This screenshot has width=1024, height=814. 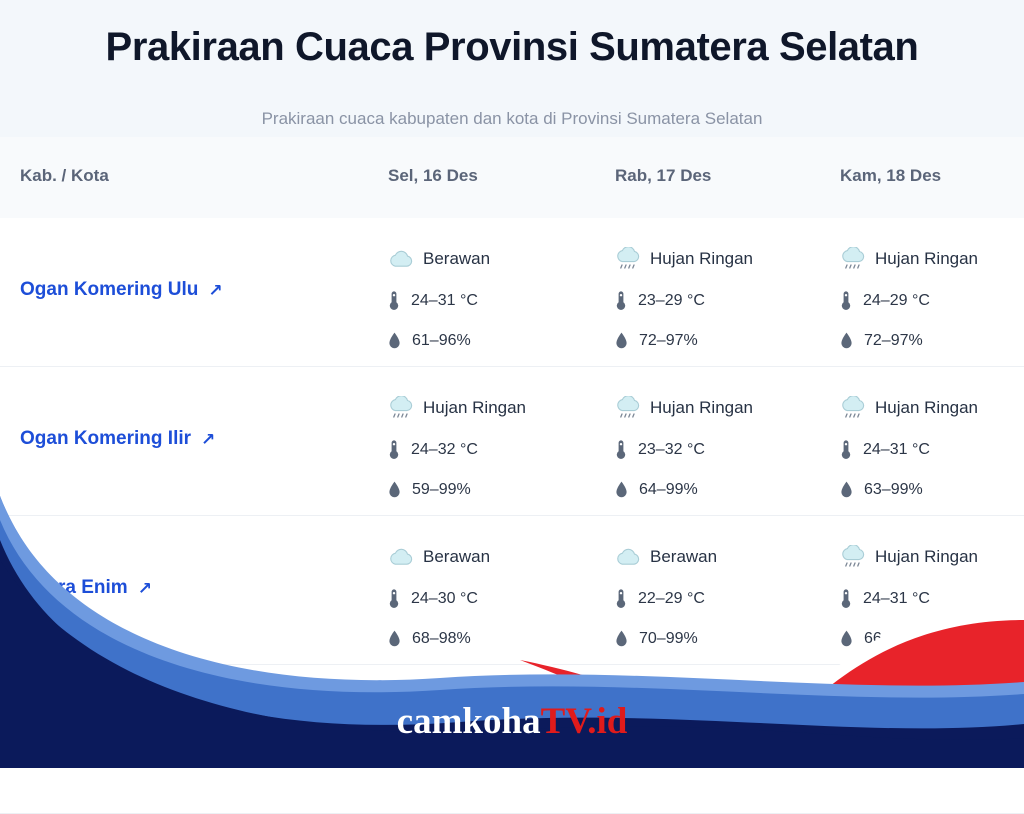 What do you see at coordinates (493, 706) in the screenshot?
I see `forecast-cell` at bounding box center [493, 706].